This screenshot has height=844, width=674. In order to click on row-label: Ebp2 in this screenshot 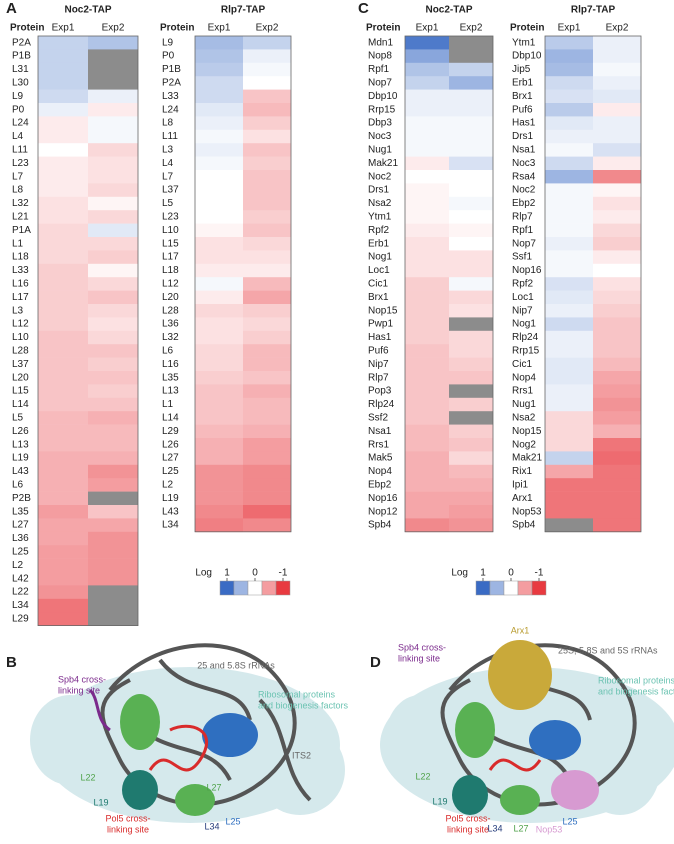, I will do `click(524, 203)`.